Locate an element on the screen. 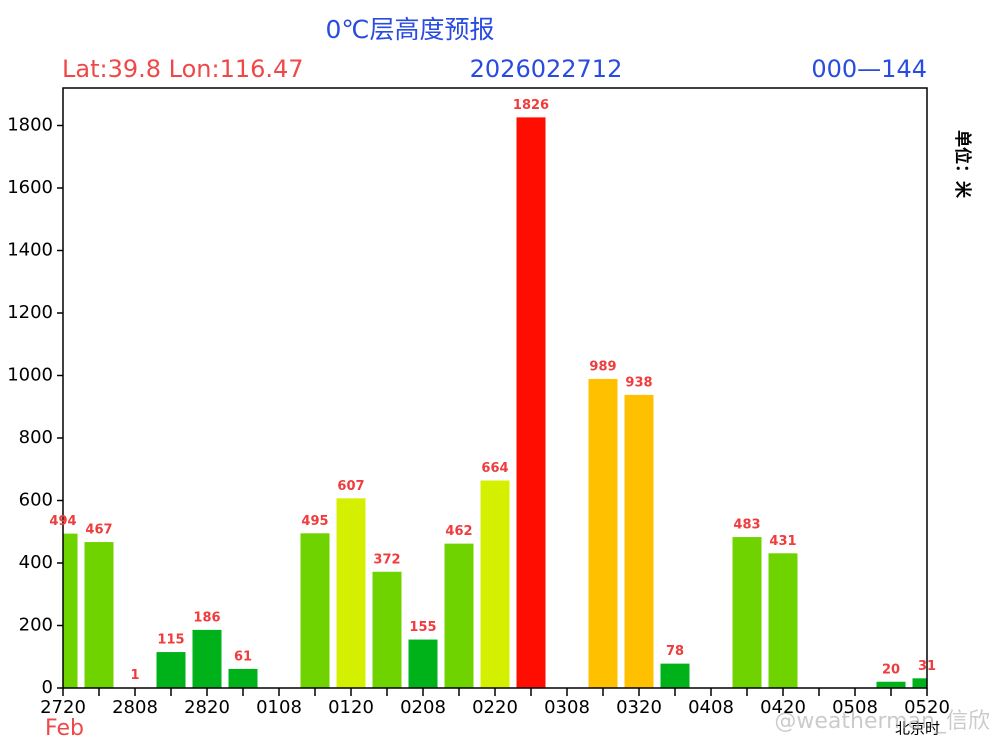 This screenshot has height=750, width=1000. x-tick-label: 0320 is located at coordinates (639, 707).